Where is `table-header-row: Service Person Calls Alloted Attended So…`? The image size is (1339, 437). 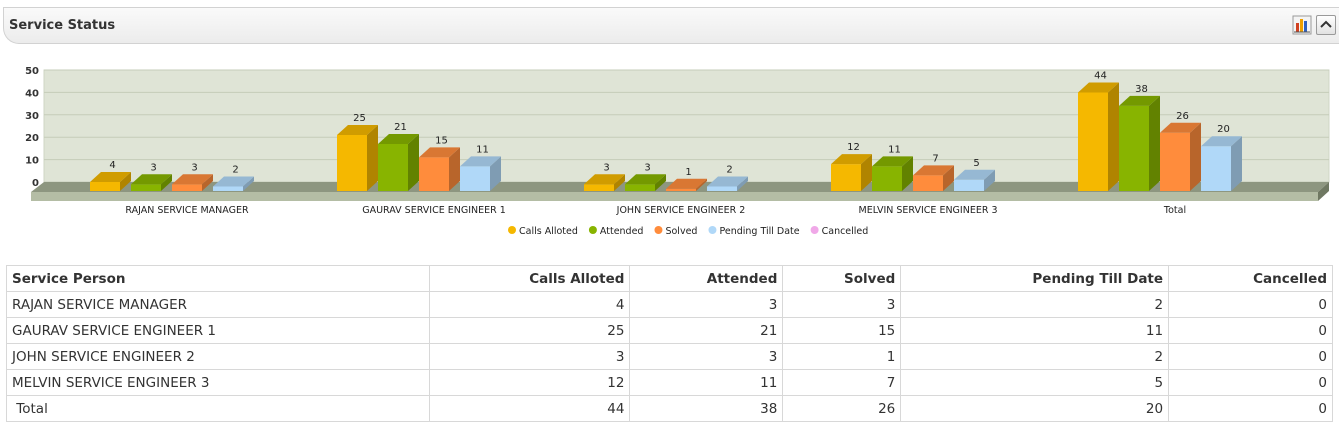
table-header-row: Service Person Calls Alloted Attended So… is located at coordinates (669, 278).